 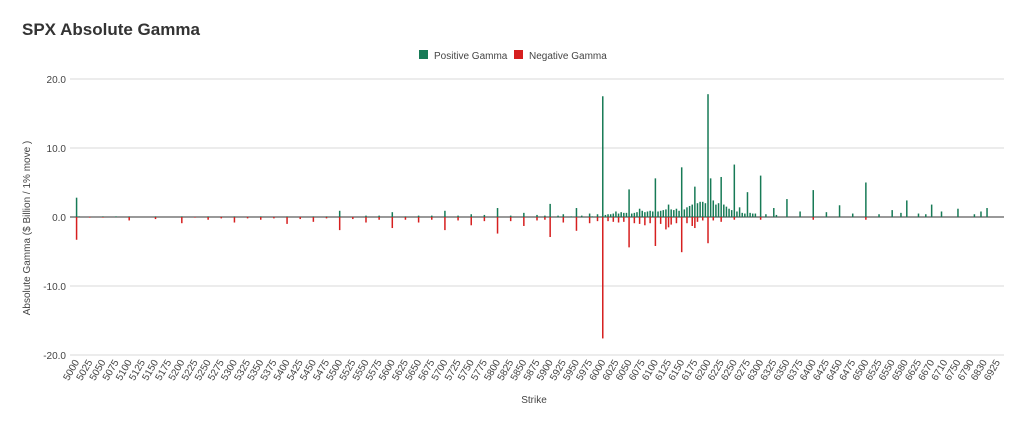 I want to click on y-axis-label: Absolute Gamma ($ Billion / 1% move ), so click(x=27, y=228).